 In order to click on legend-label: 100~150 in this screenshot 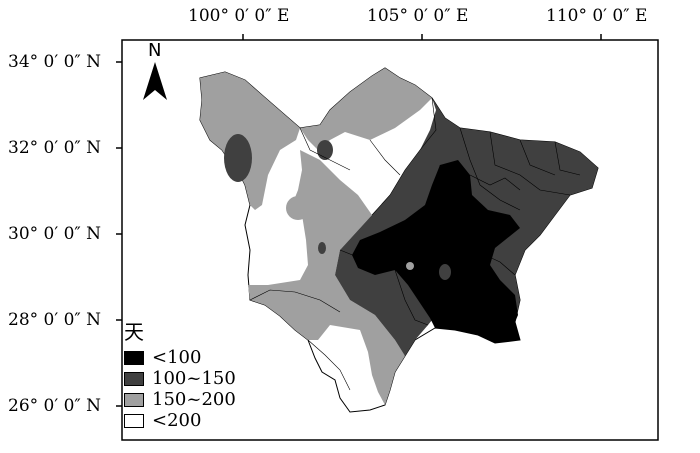, I will do `click(194, 378)`.